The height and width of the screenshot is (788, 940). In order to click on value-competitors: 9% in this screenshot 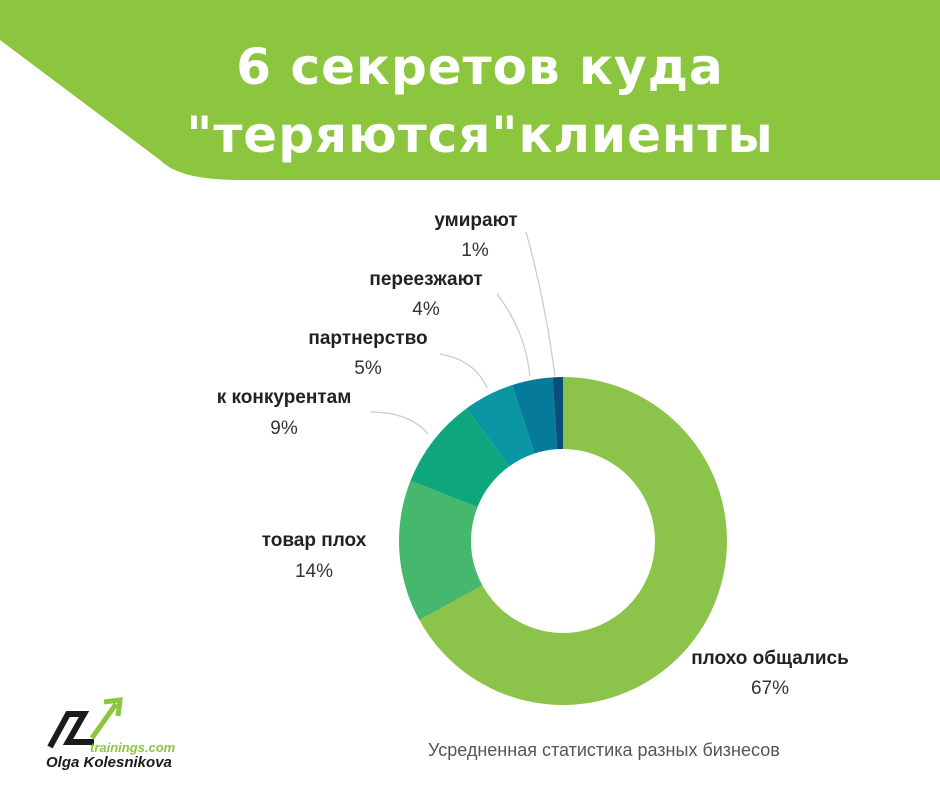, I will do `click(284, 428)`.